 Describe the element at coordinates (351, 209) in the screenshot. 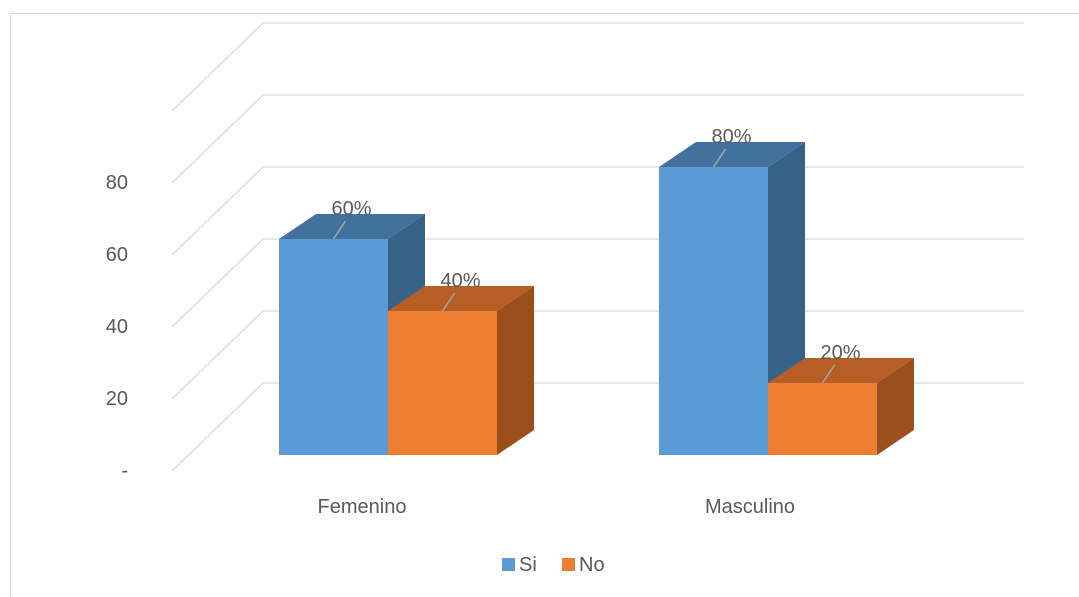

I see `svg-text: 60%` at that location.